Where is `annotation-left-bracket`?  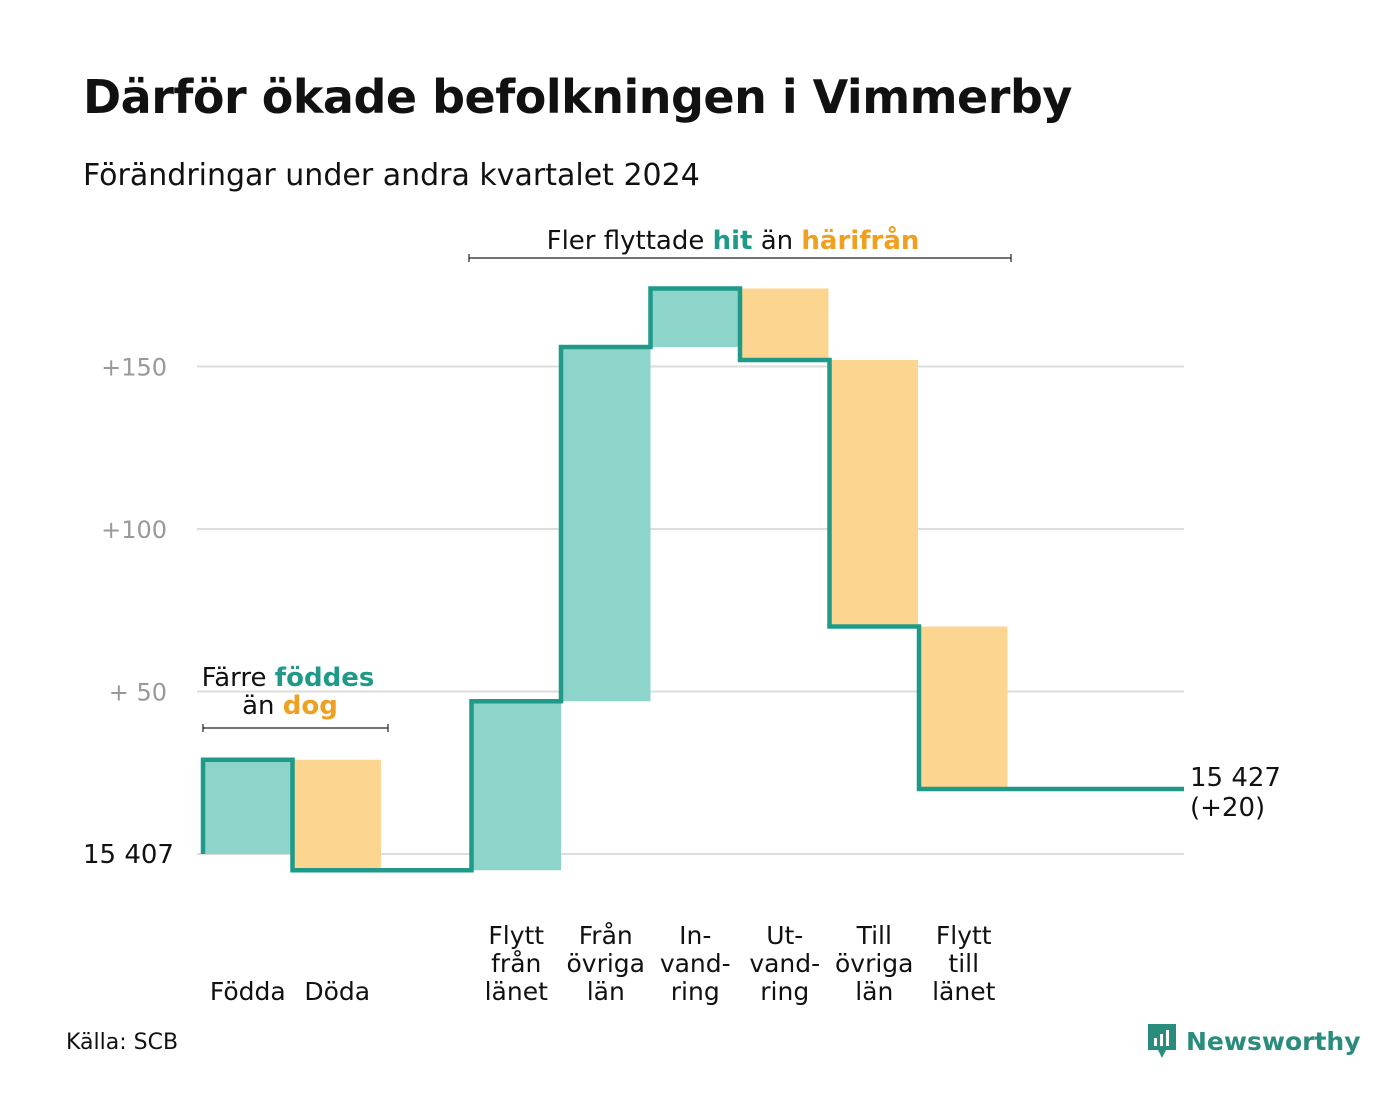 annotation-left-bracket is located at coordinates (295, 728).